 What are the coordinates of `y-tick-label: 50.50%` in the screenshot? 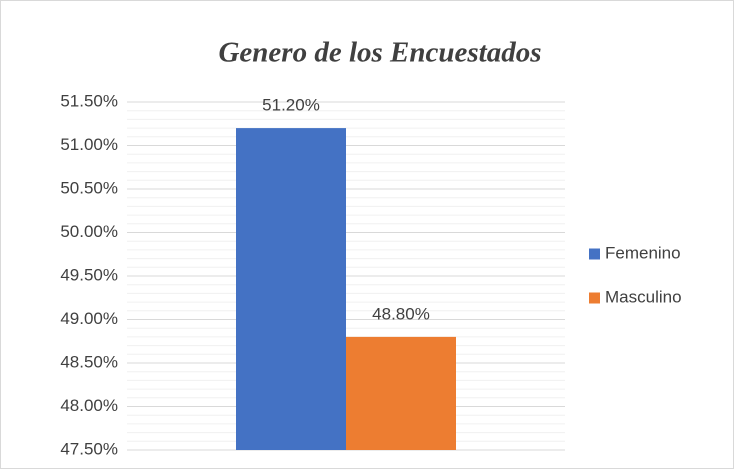 It's located at (89, 187).